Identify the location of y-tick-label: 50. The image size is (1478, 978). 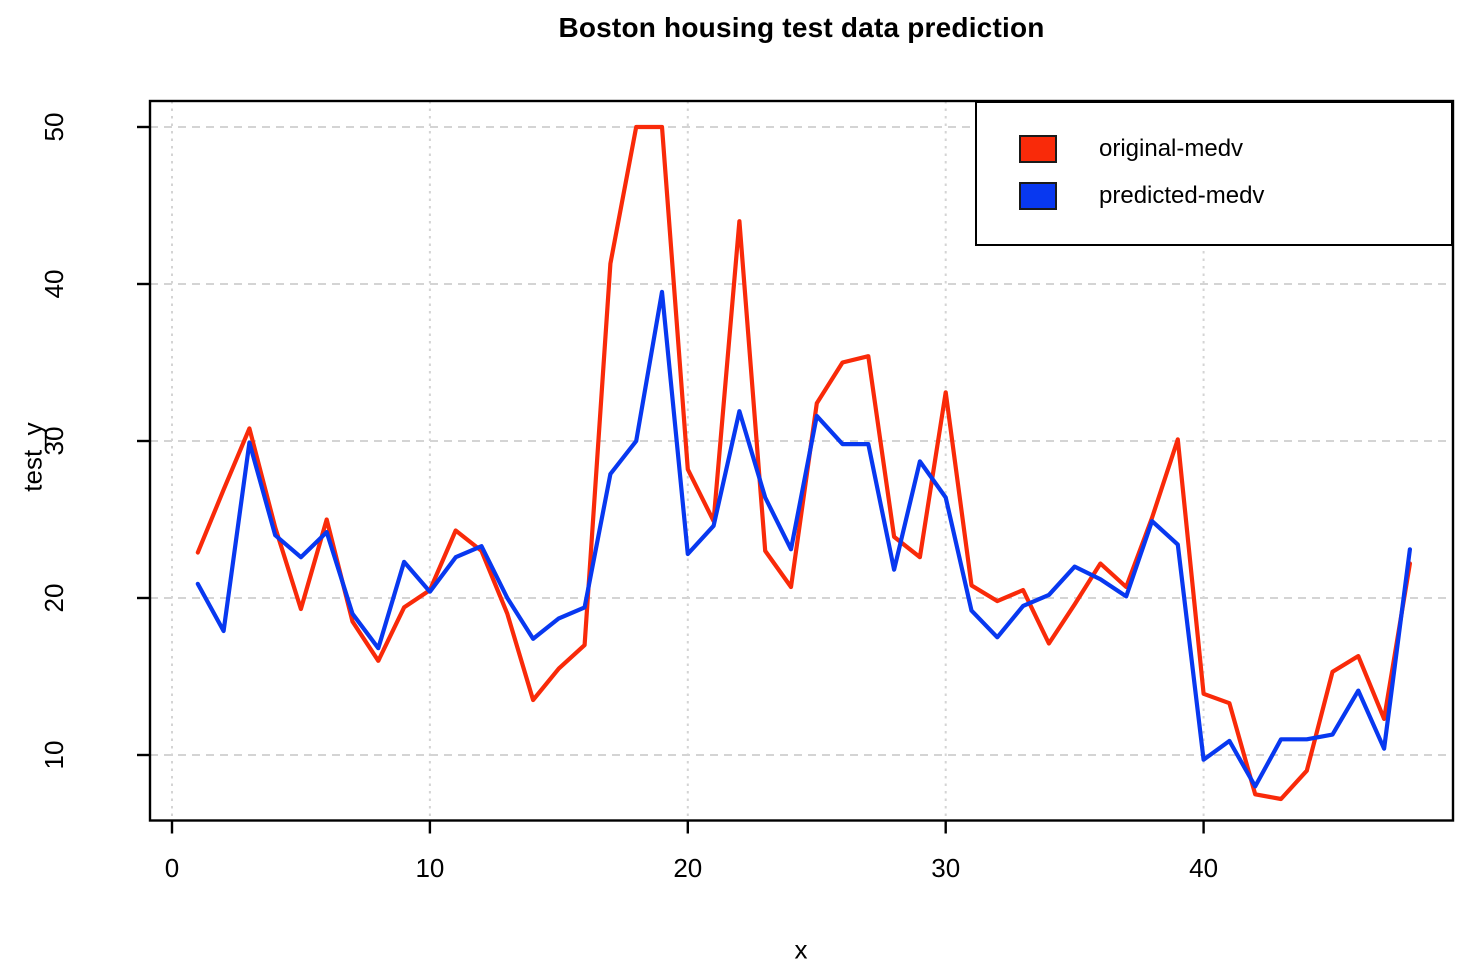
(54, 127).